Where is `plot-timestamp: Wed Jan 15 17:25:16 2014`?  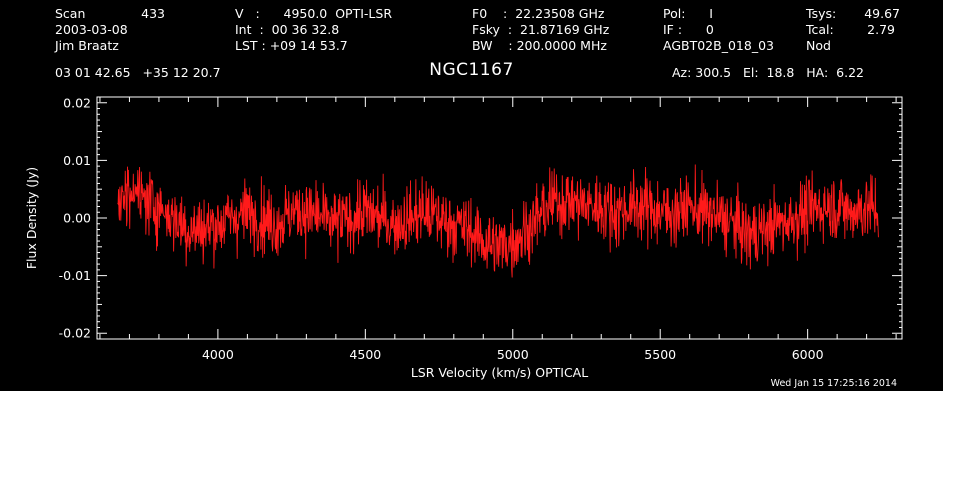 plot-timestamp: Wed Jan 15 17:25:16 2014 is located at coordinates (833, 383).